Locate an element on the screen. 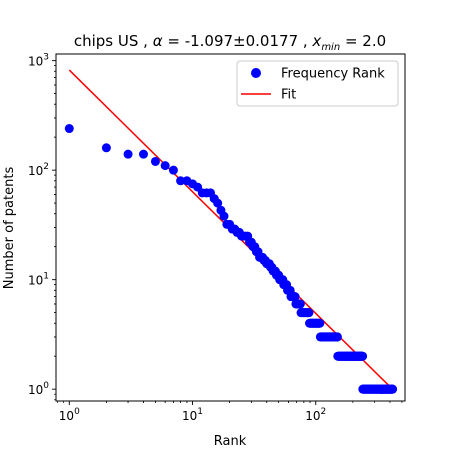  legend: Frequency Rank Fit is located at coordinates (317, 83).